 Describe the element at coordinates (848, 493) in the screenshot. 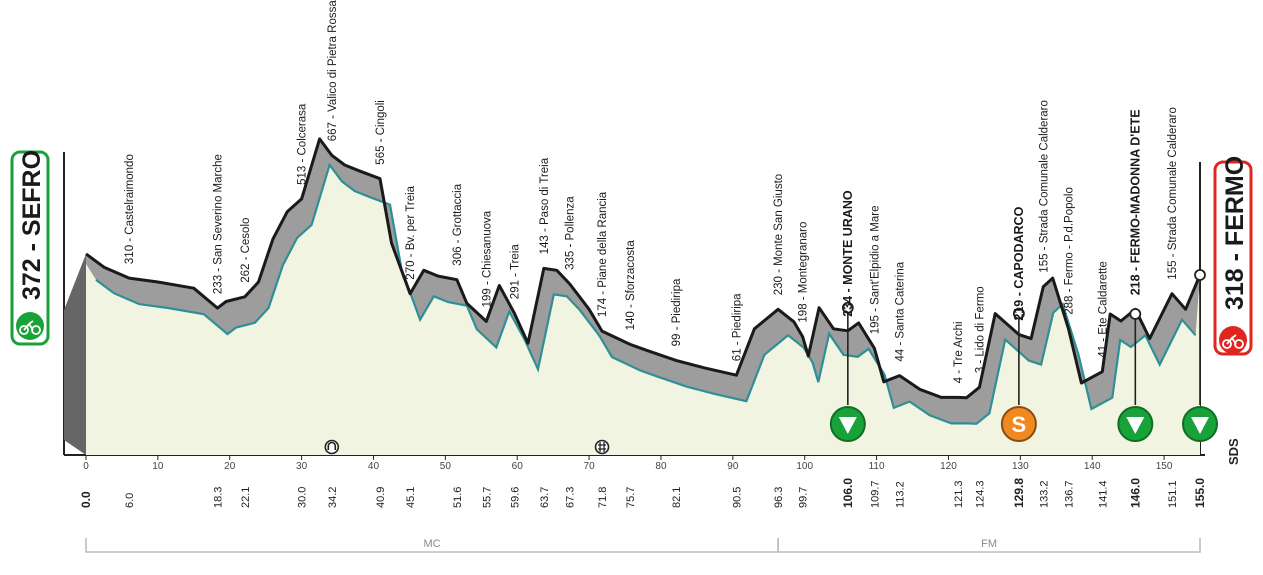

I see `km-distance-label: 106.0` at that location.